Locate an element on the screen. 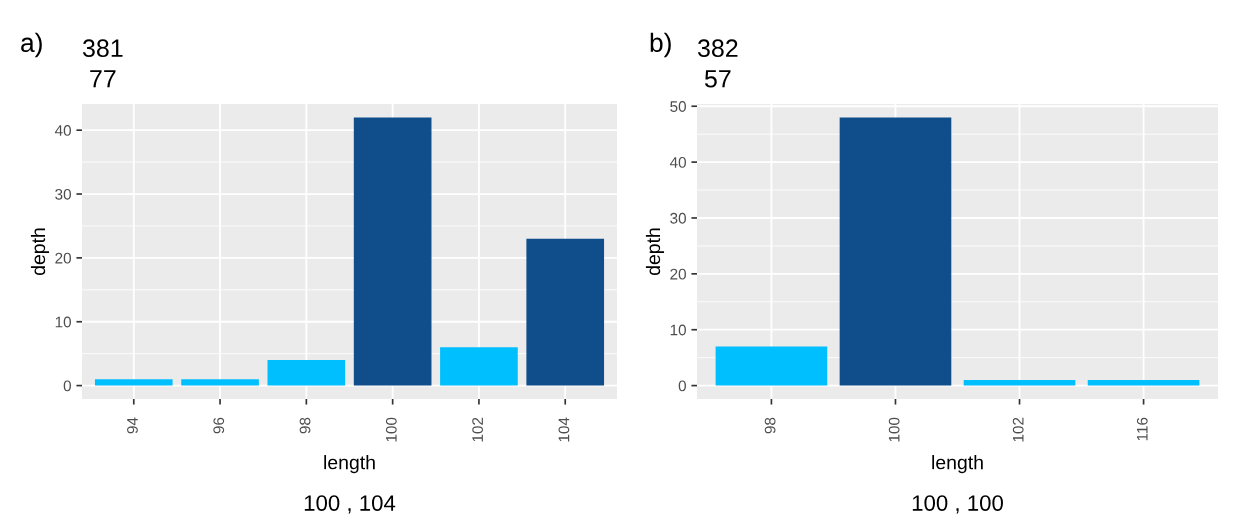  text: a) is located at coordinates (31, 45).